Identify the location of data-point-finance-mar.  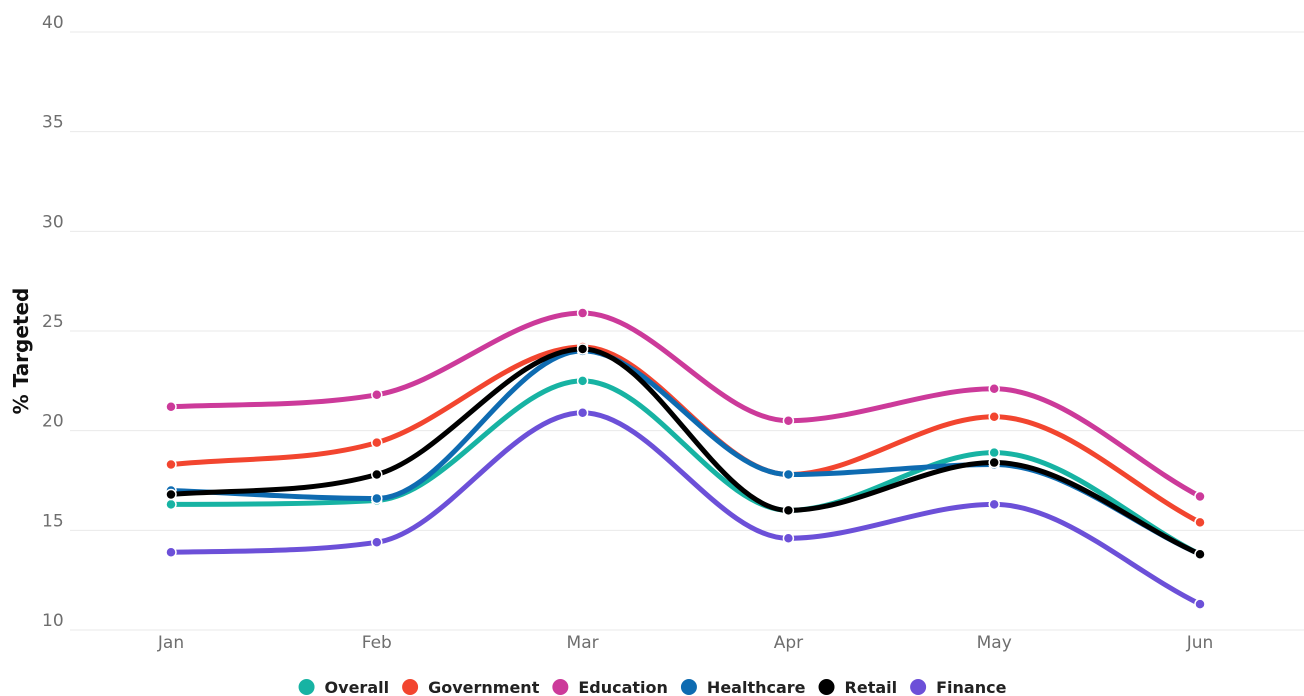
(582, 412).